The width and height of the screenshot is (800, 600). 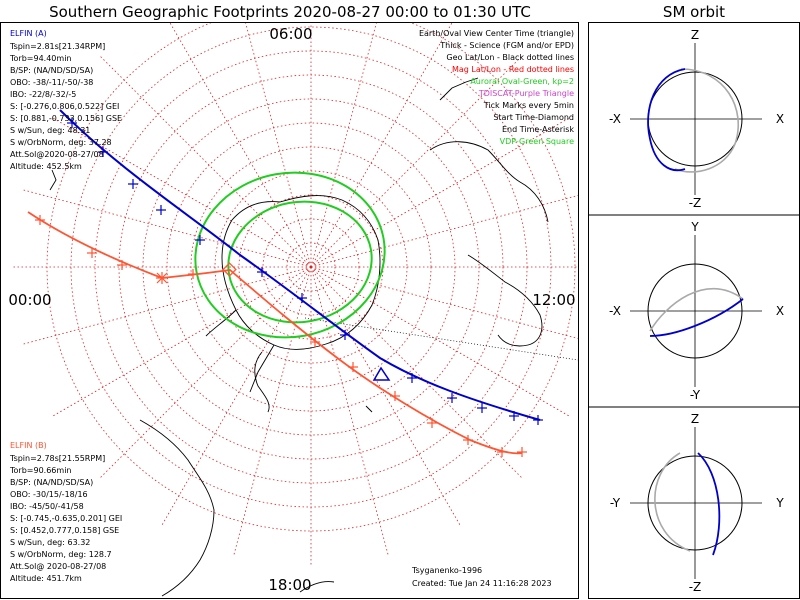 I want to click on elfin-a-info-line: OBO: -38/-11/-50/-38, so click(x=51, y=82).